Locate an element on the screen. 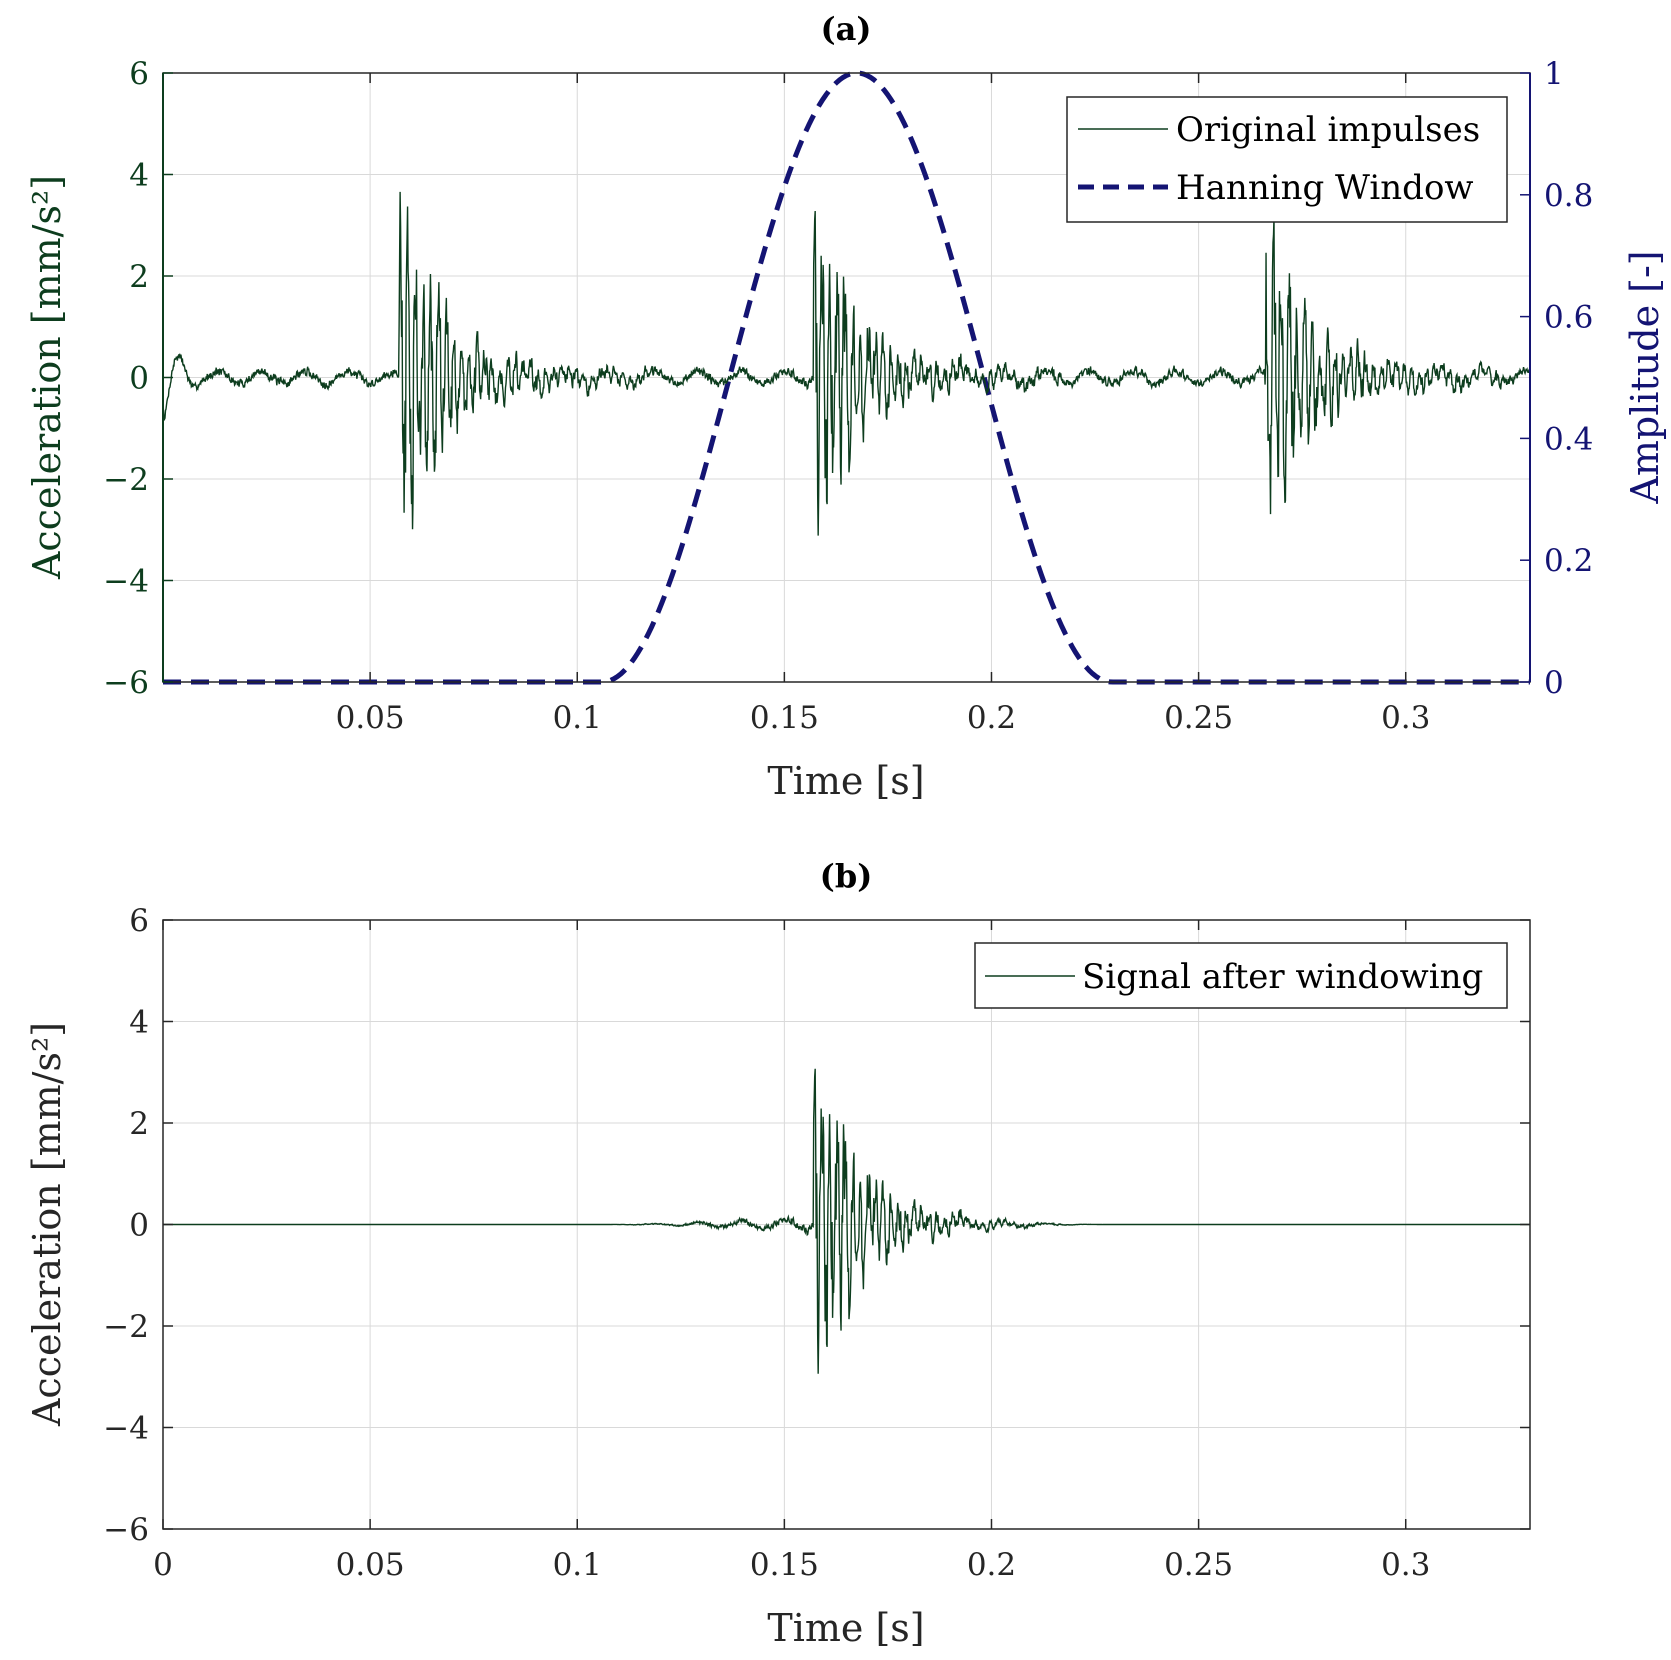  panel-a-y-axis-label: Acceleration [mm/s²] is located at coordinates (47, 377).